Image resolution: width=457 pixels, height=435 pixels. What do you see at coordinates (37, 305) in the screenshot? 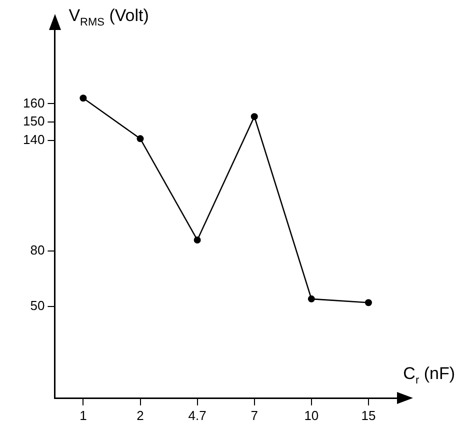
I see `y-tick-label: 50` at bounding box center [37, 305].